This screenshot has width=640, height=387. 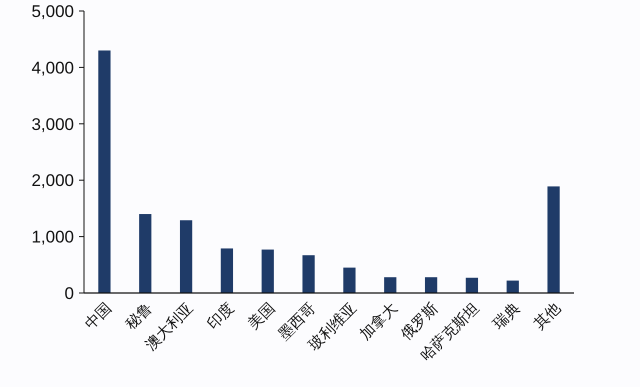 What do you see at coordinates (98, 316) in the screenshot?
I see `x-tick-label: 中国` at bounding box center [98, 316].